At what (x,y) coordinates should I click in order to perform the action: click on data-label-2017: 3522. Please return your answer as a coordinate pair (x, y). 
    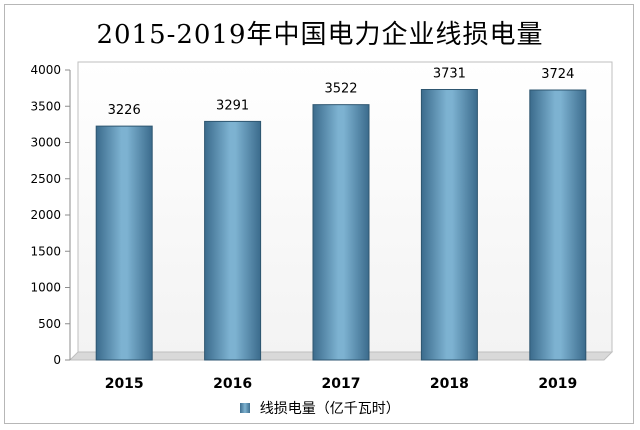
    Looking at the image, I should click on (340, 89).